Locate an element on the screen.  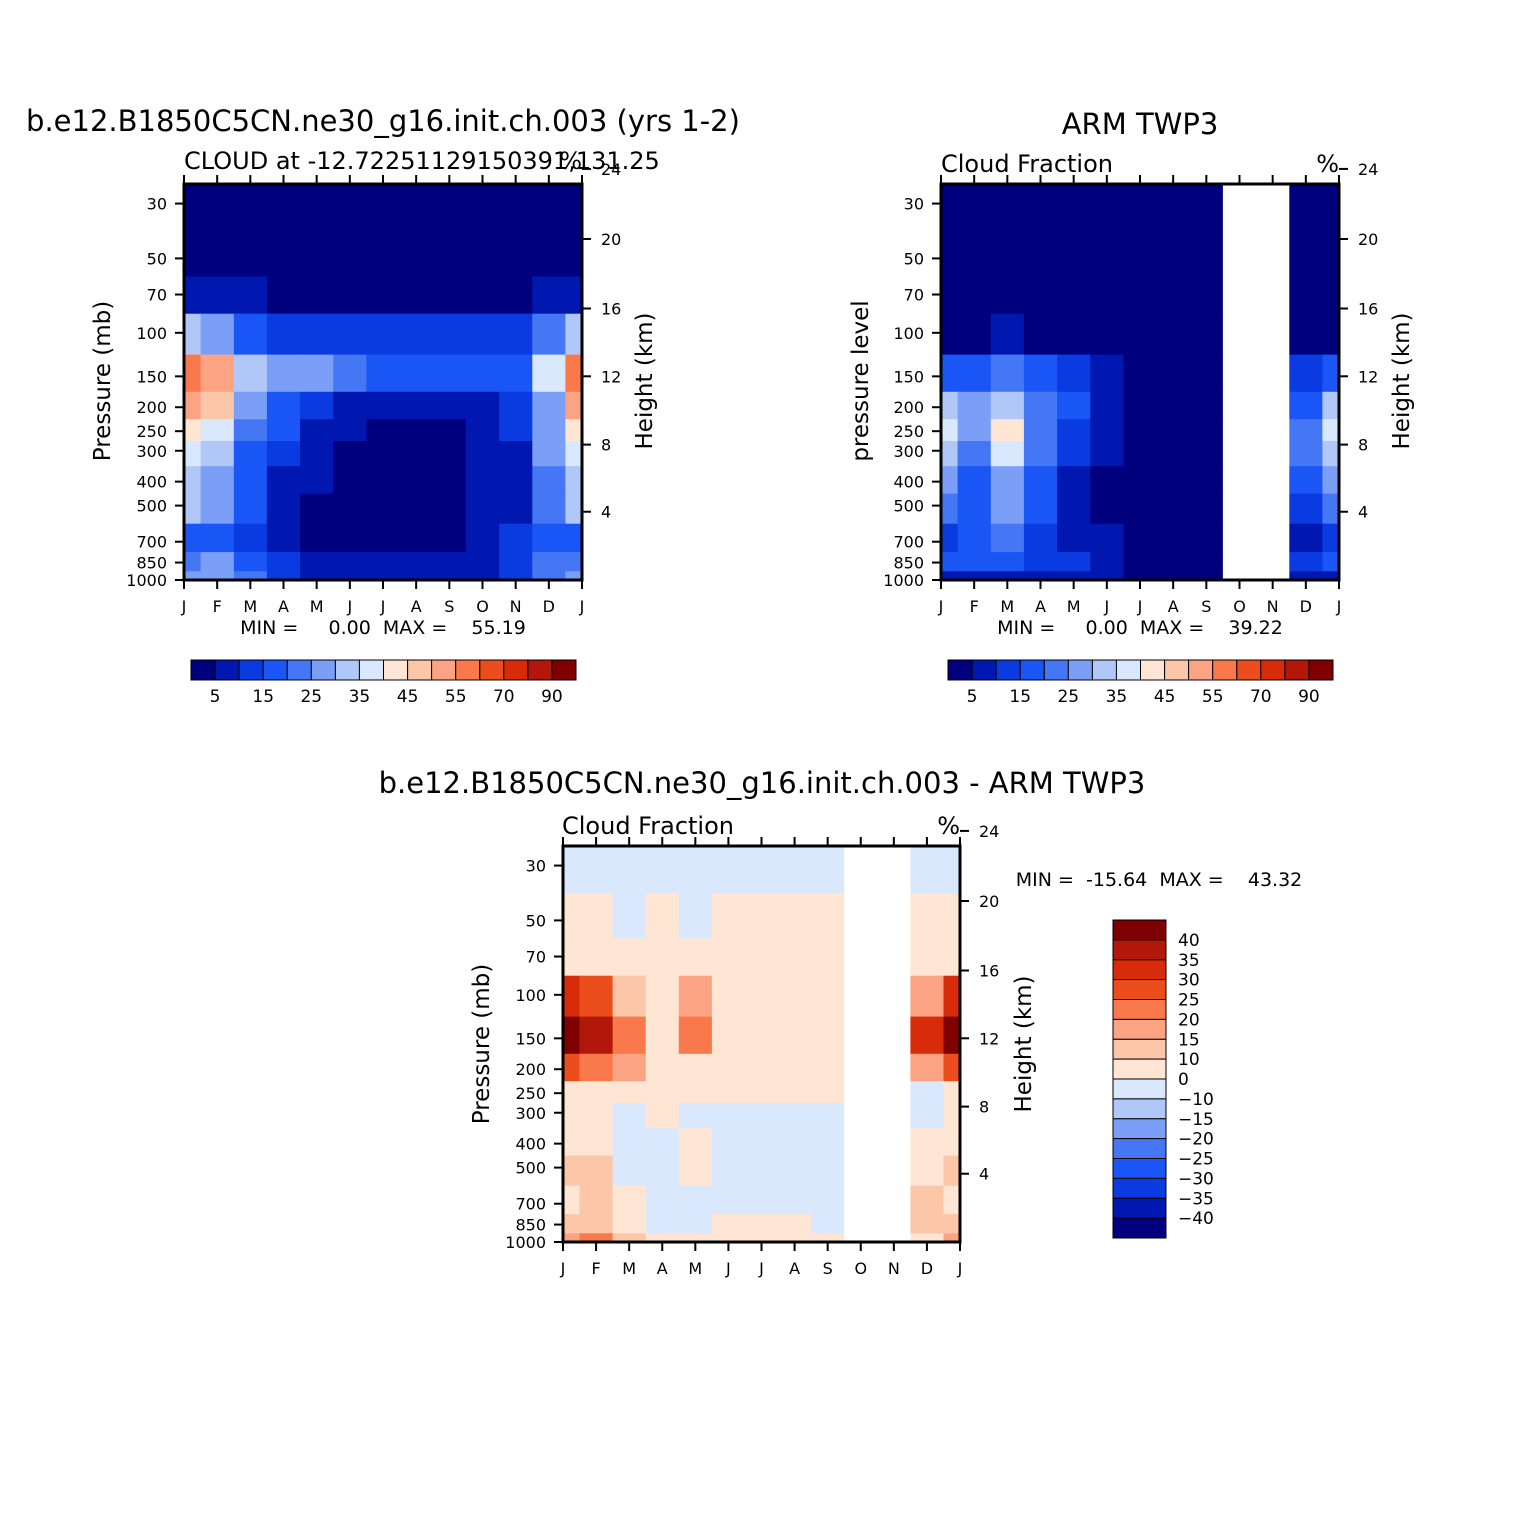
model-ytick-label: 250 is located at coordinates (151, 431).